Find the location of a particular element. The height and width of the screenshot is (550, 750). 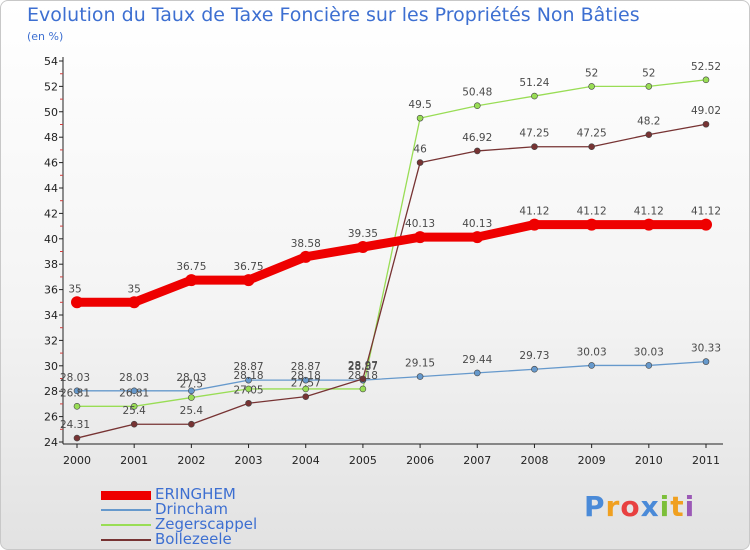

point-drincham-2010 is located at coordinates (649, 365).